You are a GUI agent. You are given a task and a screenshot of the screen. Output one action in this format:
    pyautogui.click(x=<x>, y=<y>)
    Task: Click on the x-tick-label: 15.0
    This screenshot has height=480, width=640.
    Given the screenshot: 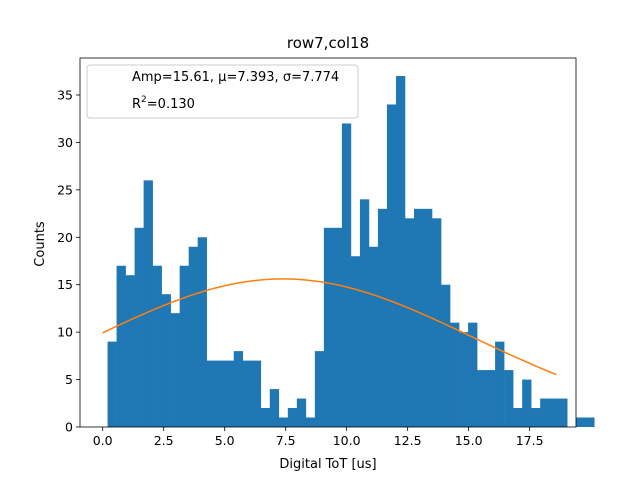 What is the action you would take?
    pyautogui.click(x=469, y=440)
    